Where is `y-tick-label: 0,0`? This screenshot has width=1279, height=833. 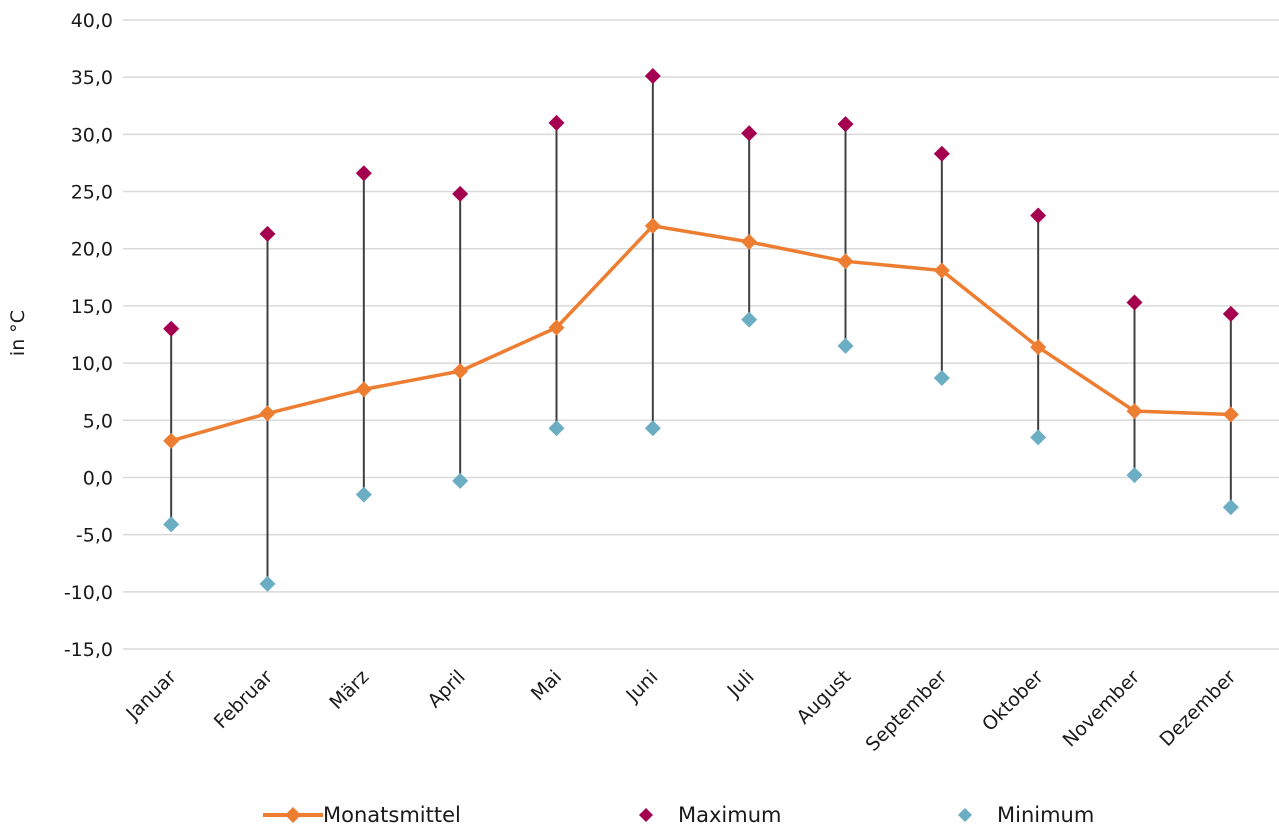
y-tick-label: 0,0 is located at coordinates (98, 478).